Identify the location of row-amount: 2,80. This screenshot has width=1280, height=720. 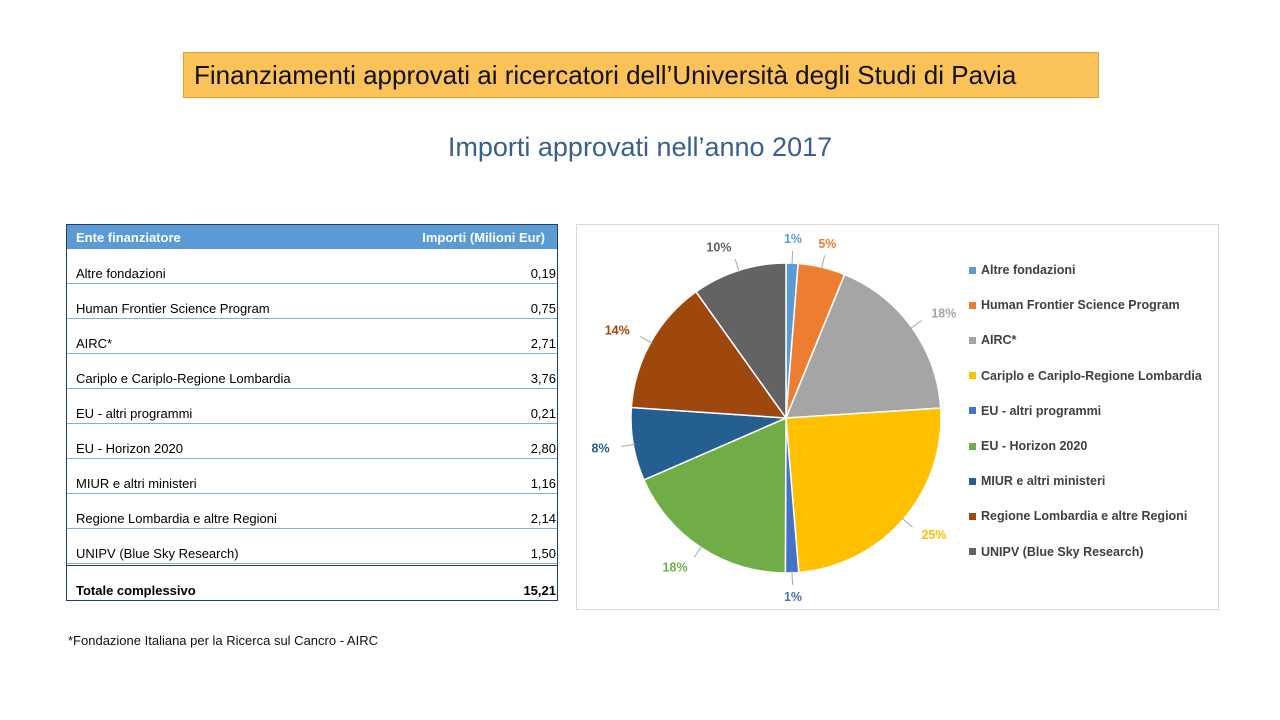
(543, 448).